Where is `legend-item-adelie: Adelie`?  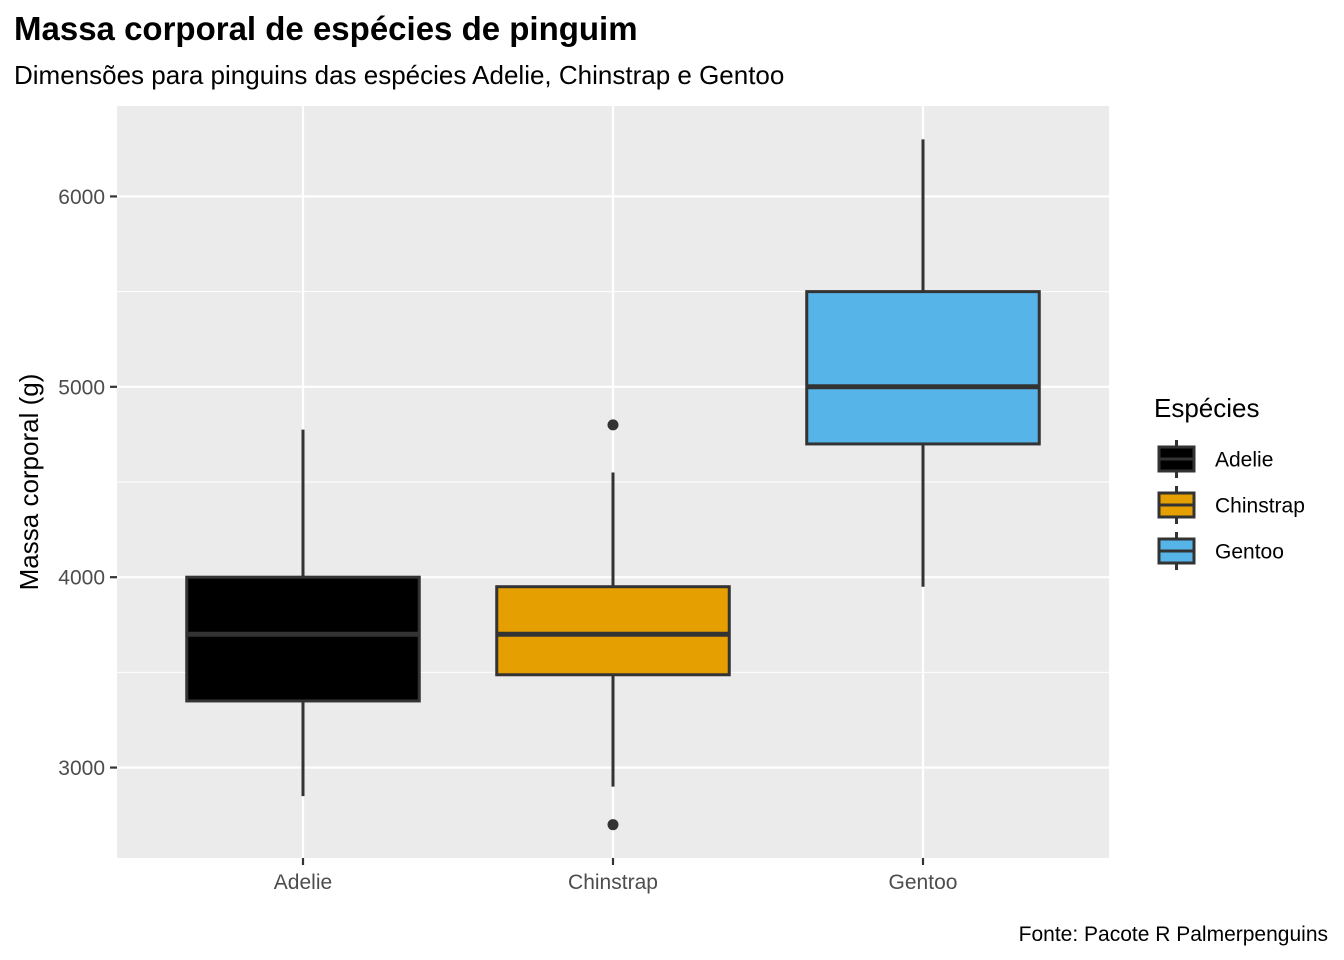 legend-item-adelie: Adelie is located at coordinates (1215, 459).